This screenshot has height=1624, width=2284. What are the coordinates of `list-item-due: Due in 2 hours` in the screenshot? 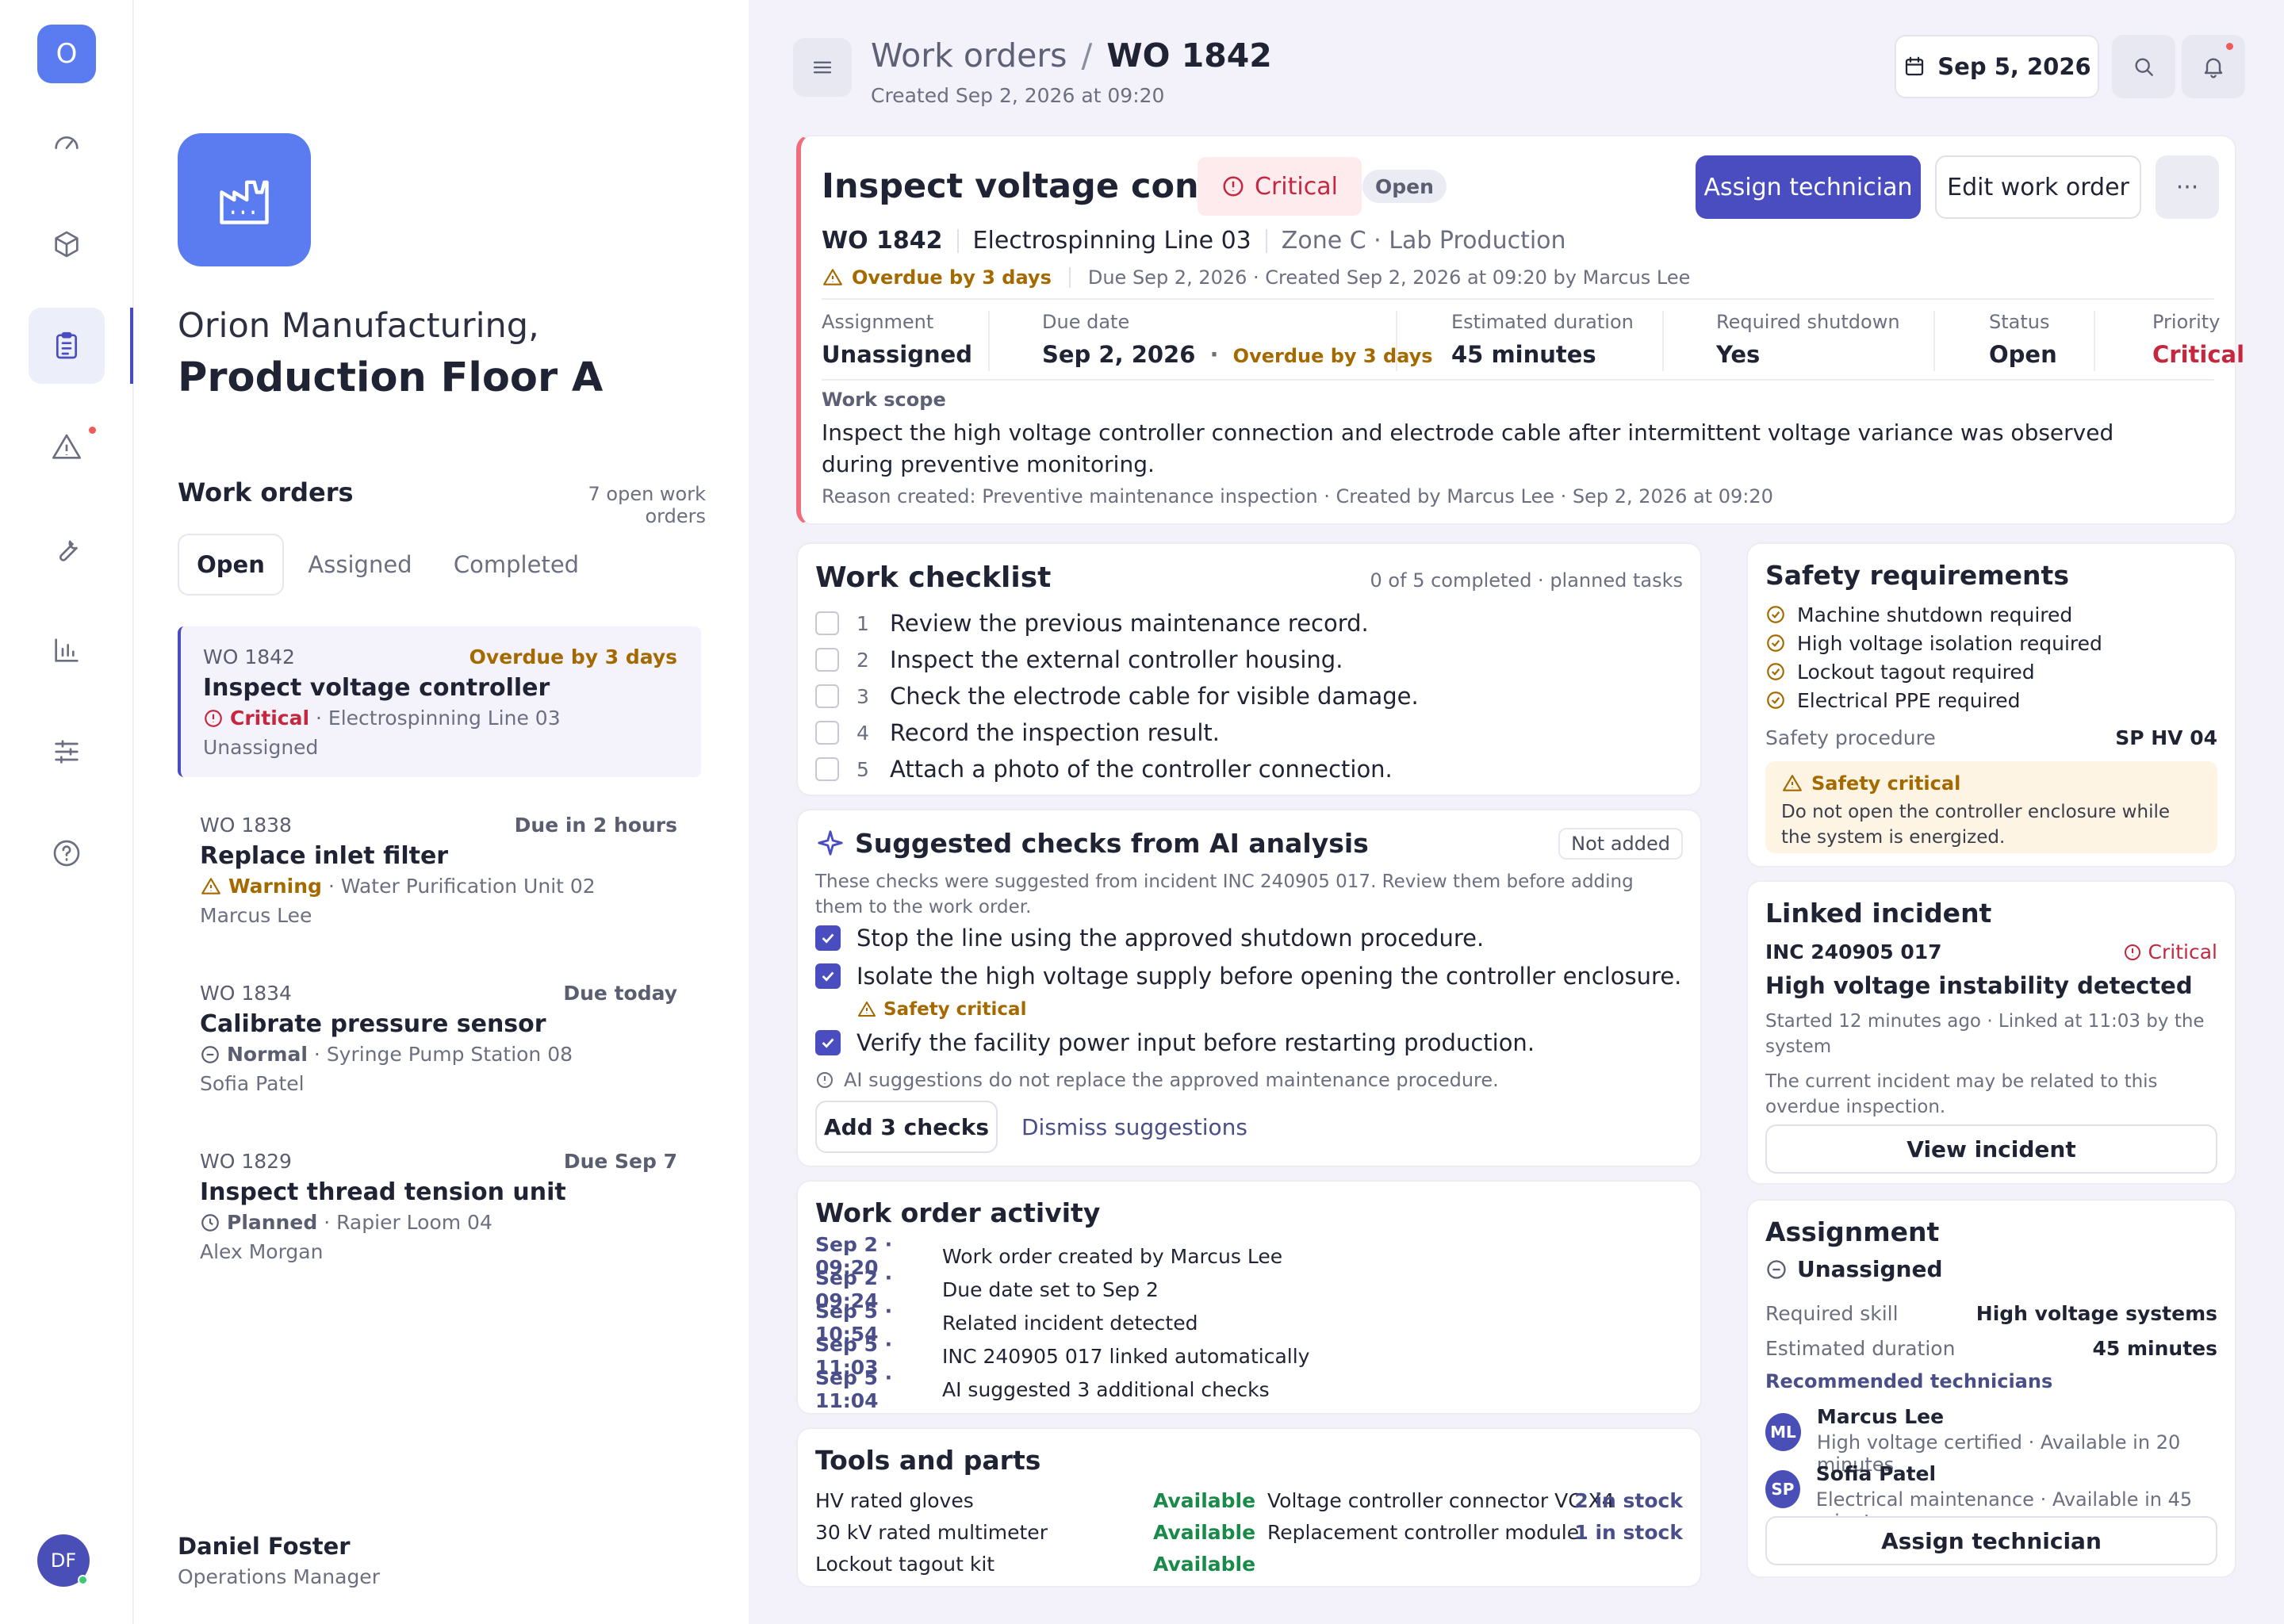 It's located at (595, 825).